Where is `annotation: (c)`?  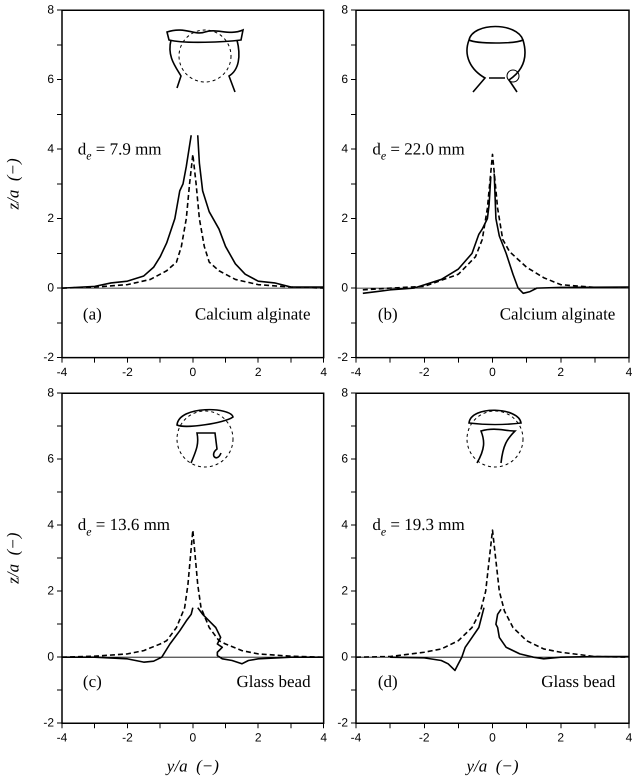
annotation: (c) is located at coordinates (92, 681).